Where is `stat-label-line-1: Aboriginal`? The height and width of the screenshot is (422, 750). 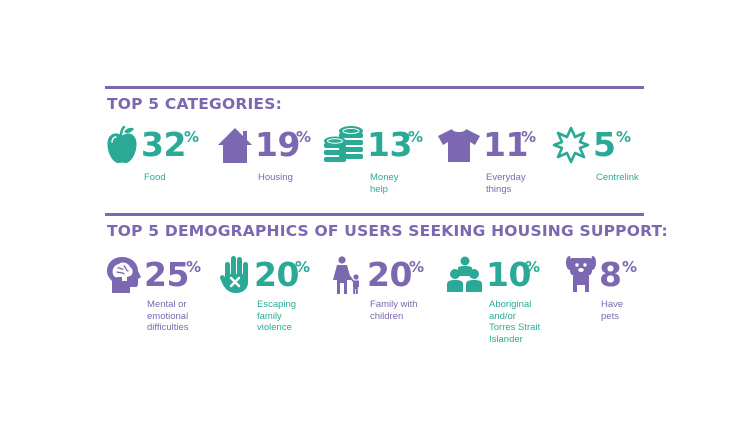 stat-label-line-1: Aboriginal is located at coordinates (510, 304).